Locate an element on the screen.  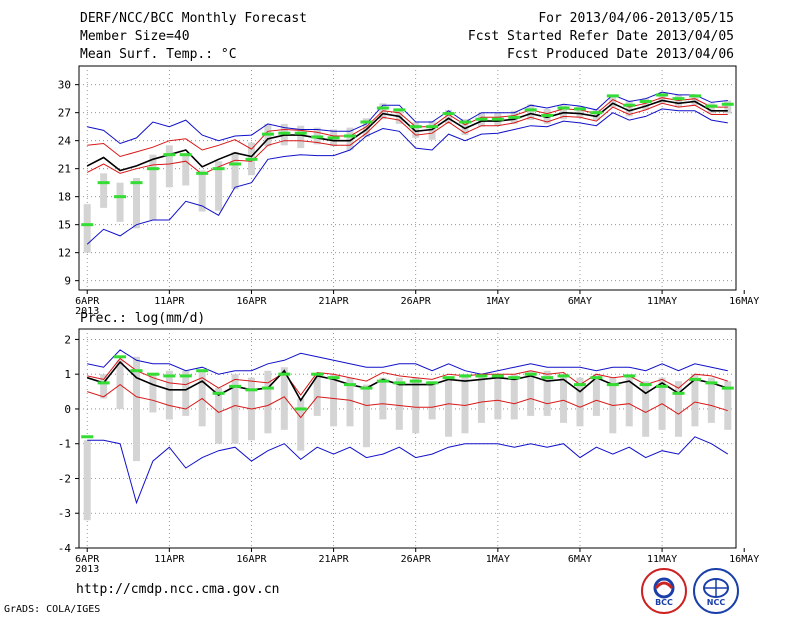
temp-x-tick-label: 11APR is located at coordinates (169, 301).